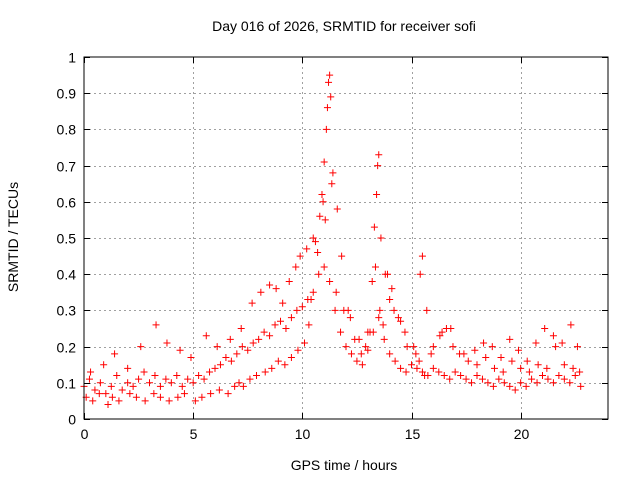 Image resolution: width=640 pixels, height=480 pixels. What do you see at coordinates (67, 311) in the screenshot?
I see `y-tick-label: 0.3` at bounding box center [67, 311].